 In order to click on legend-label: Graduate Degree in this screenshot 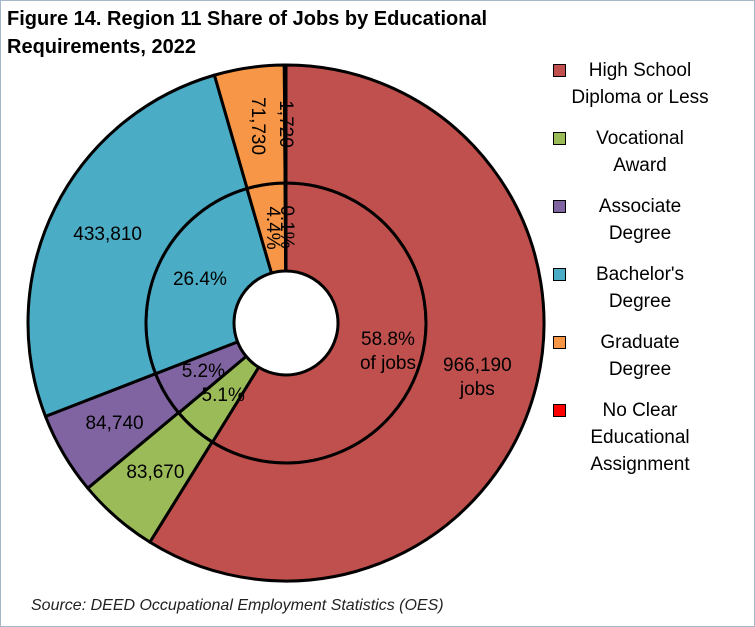, I will do `click(640, 356)`.